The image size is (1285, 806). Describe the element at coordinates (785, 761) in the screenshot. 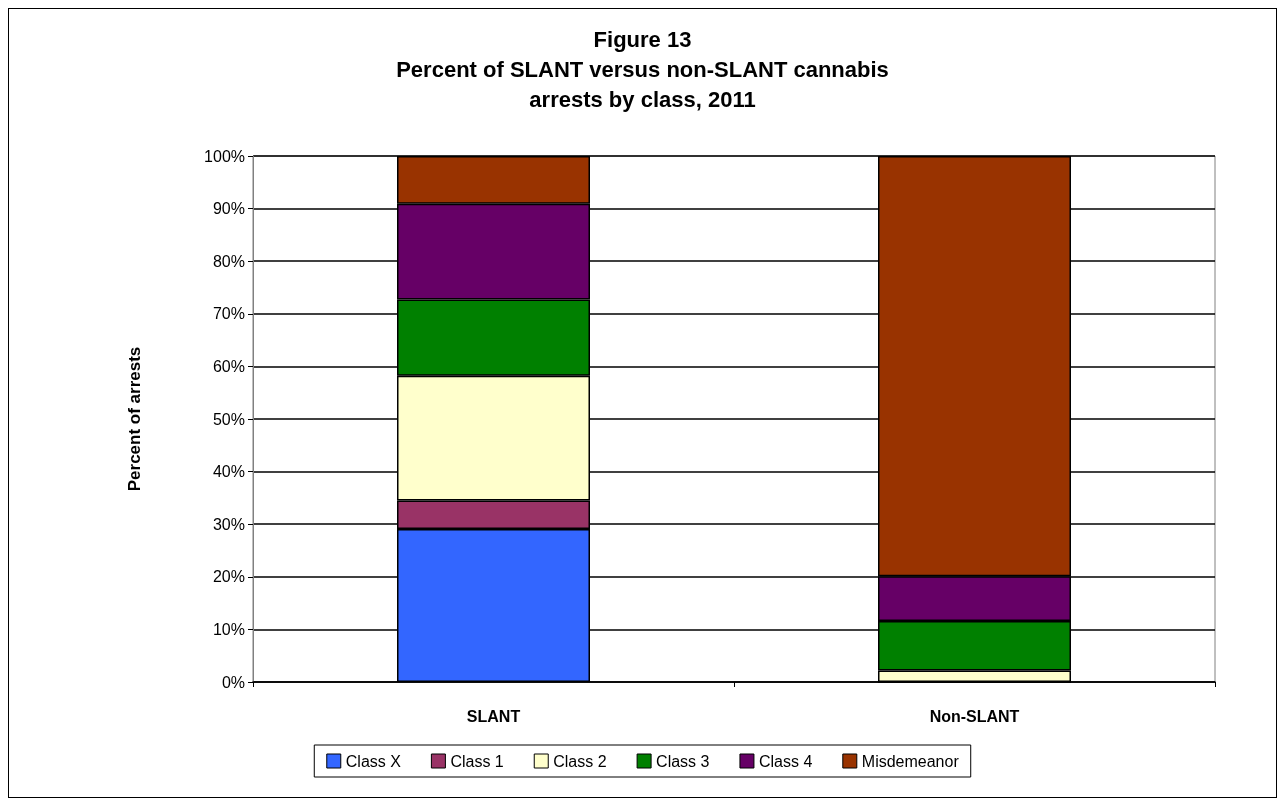

I see `legend-label: Class 4` at that location.